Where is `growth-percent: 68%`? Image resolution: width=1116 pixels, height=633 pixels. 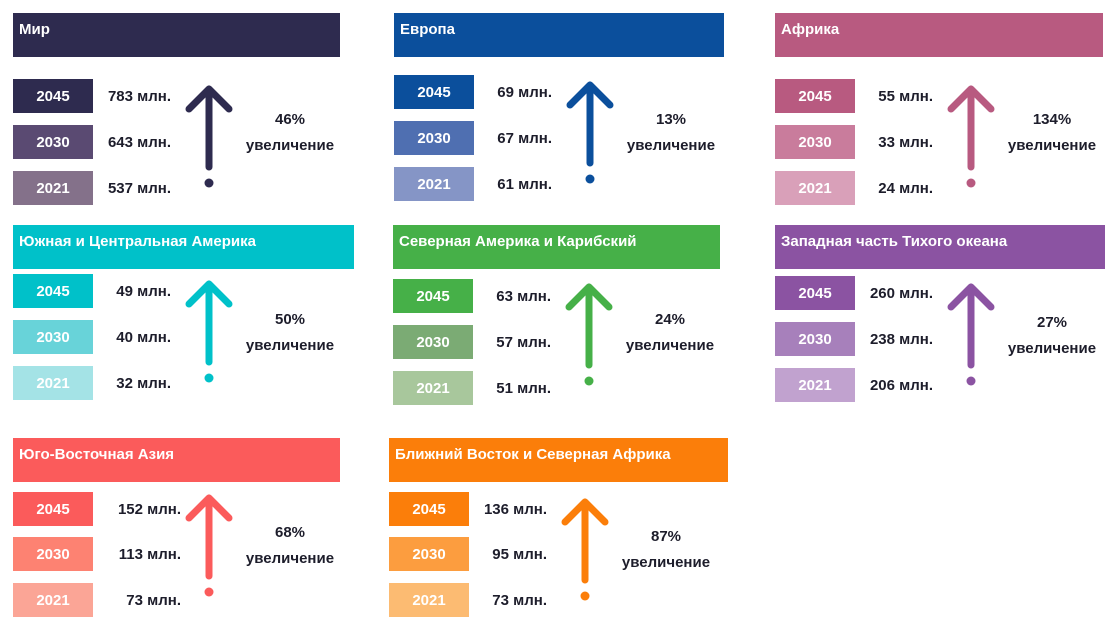
growth-percent: 68% is located at coordinates (290, 532).